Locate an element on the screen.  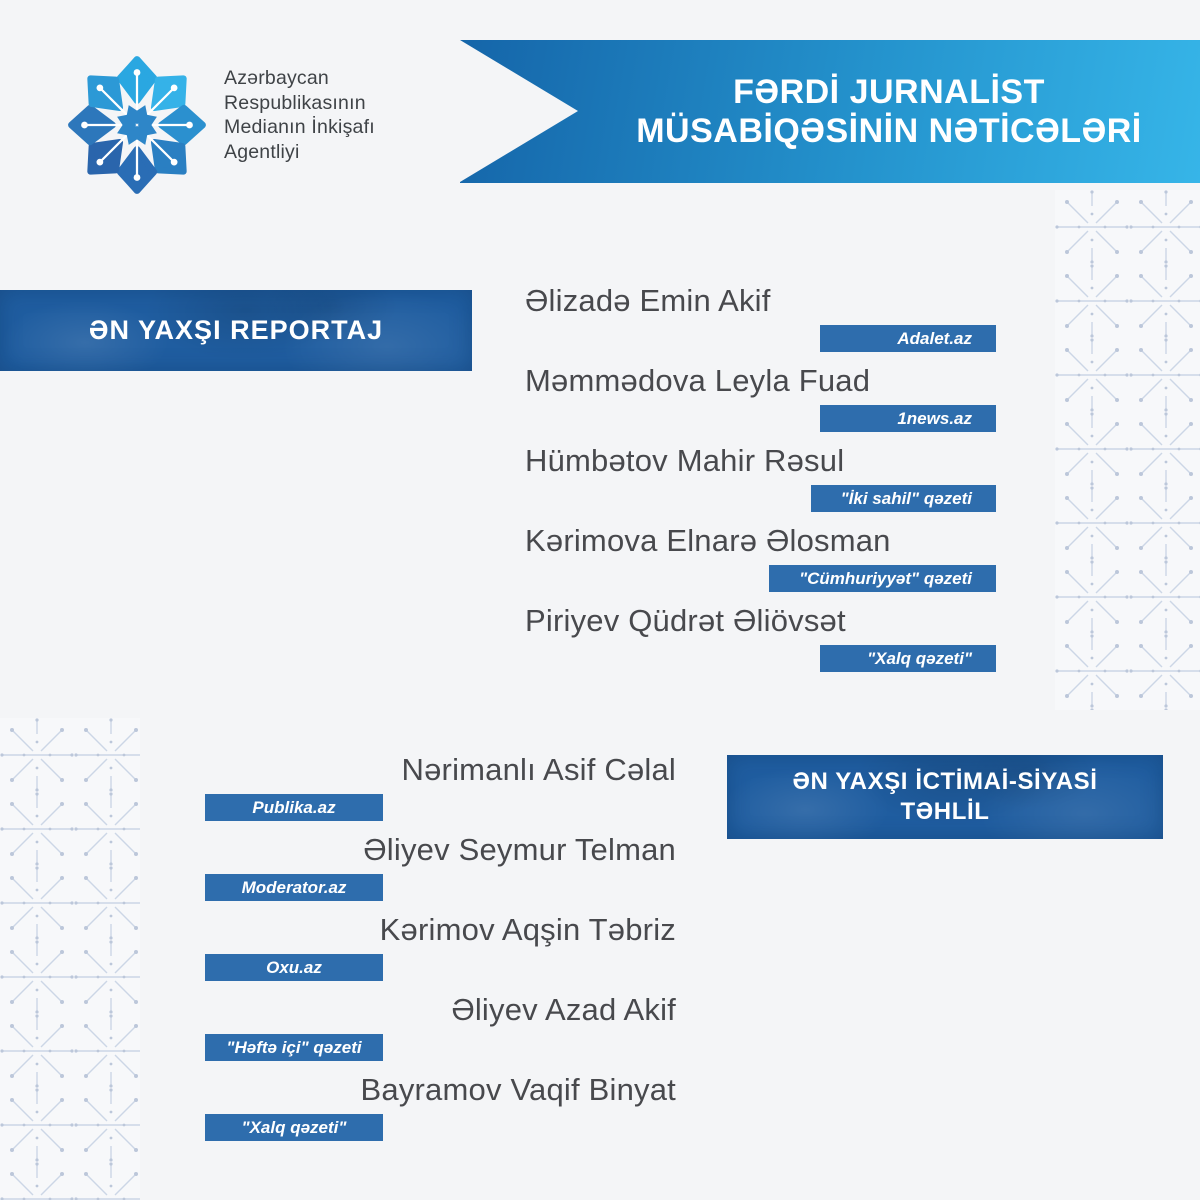
outlet-badge: "İki sahil" qəzeti is located at coordinates (903, 498).